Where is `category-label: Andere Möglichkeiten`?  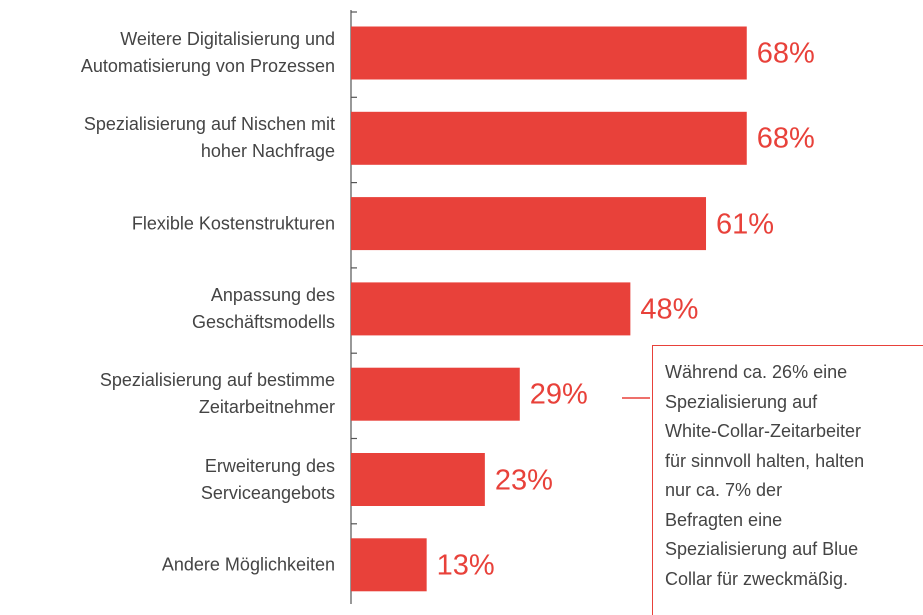 category-label: Andere Möglichkeiten is located at coordinates (248, 564).